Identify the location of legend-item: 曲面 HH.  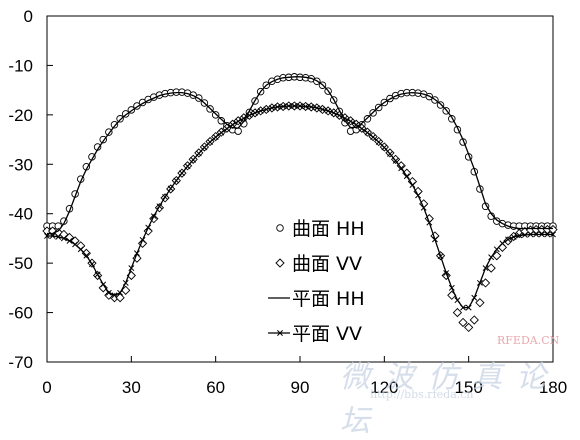
(320, 229).